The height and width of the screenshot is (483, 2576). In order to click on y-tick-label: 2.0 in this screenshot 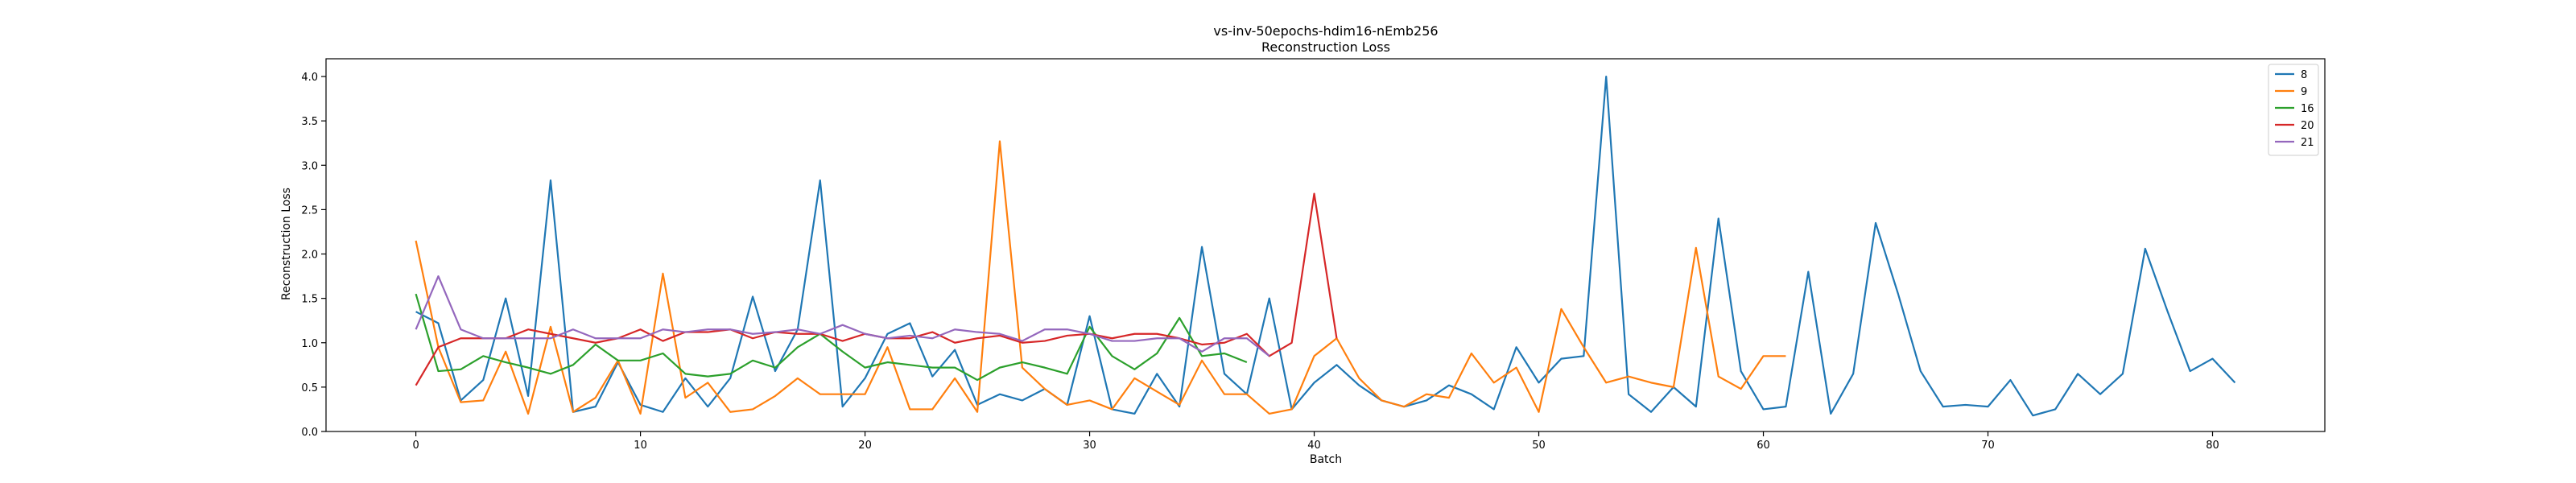, I will do `click(309, 256)`.